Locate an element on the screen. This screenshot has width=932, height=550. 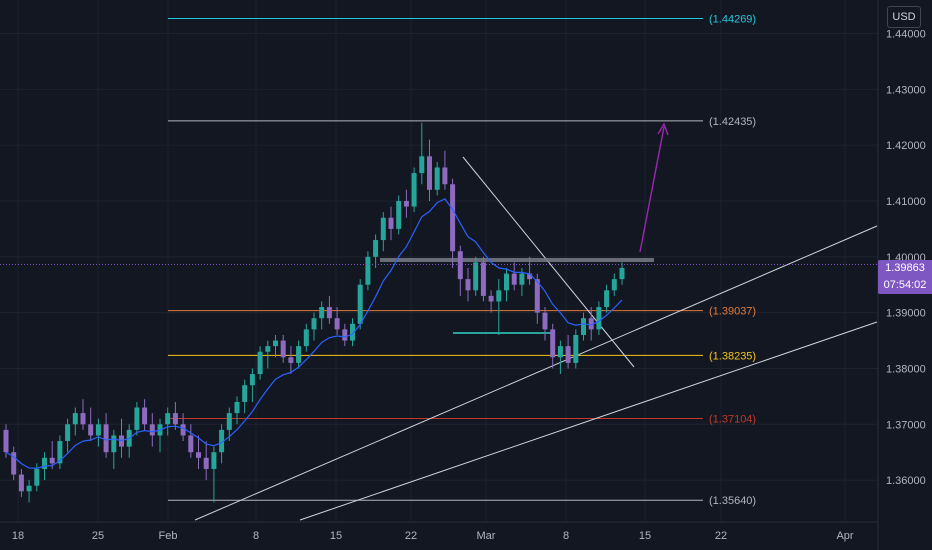
y-tick-label: 1.36000 is located at coordinates (906, 481).